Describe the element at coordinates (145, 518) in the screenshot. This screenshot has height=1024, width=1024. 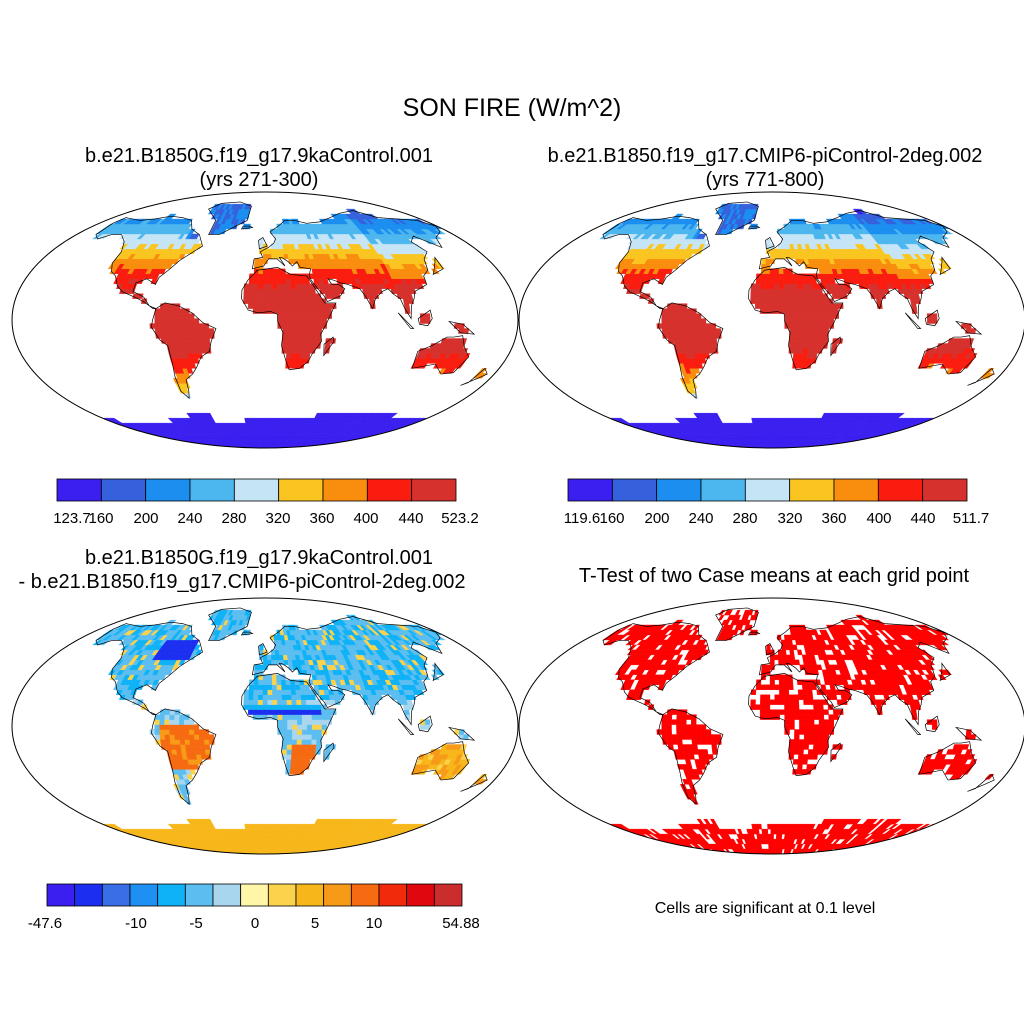
I see `colorbar-tick-label: 200` at that location.